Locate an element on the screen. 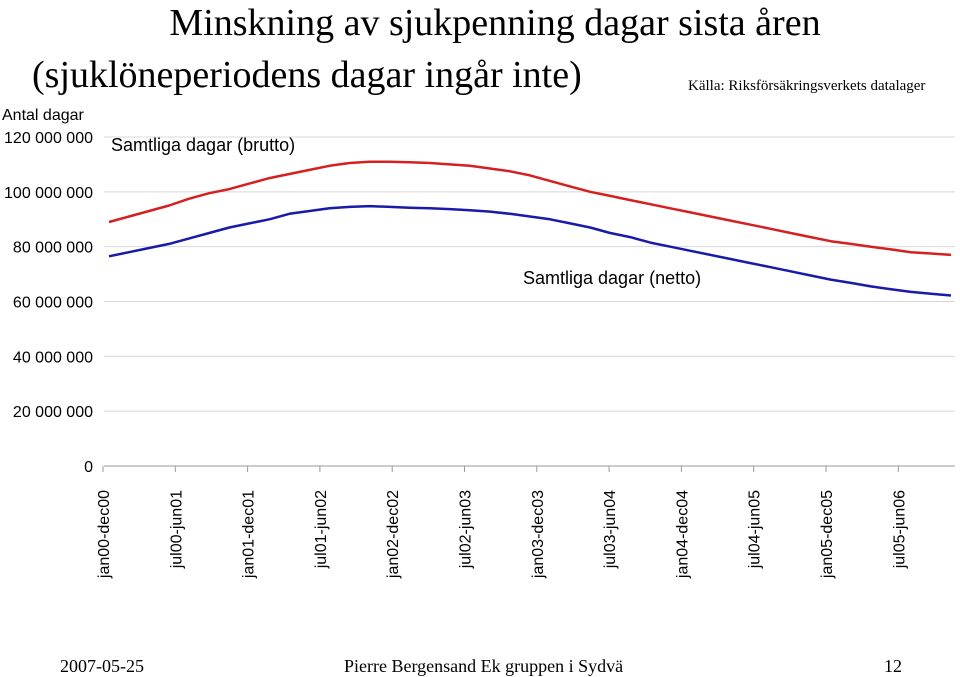 This screenshot has width=960, height=677. y-tick-label: 60 000 000 is located at coordinates (53, 303).